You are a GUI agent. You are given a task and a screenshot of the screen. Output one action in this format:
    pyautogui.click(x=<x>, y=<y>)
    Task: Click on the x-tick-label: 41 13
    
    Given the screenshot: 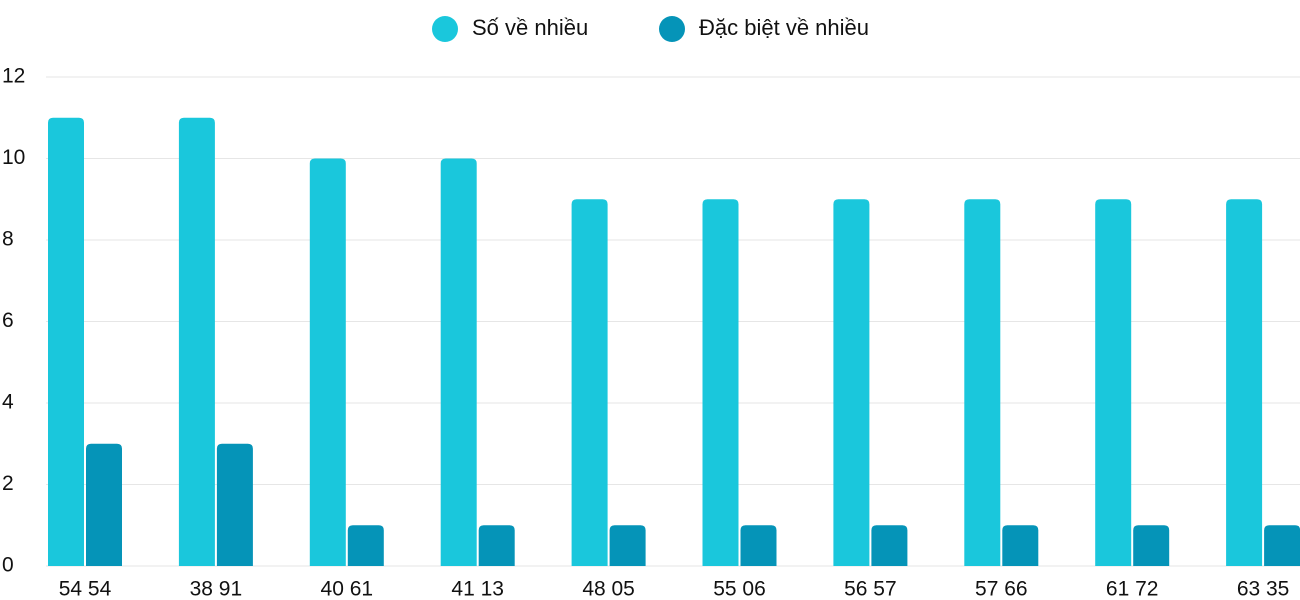 What is the action you would take?
    pyautogui.click(x=477, y=589)
    